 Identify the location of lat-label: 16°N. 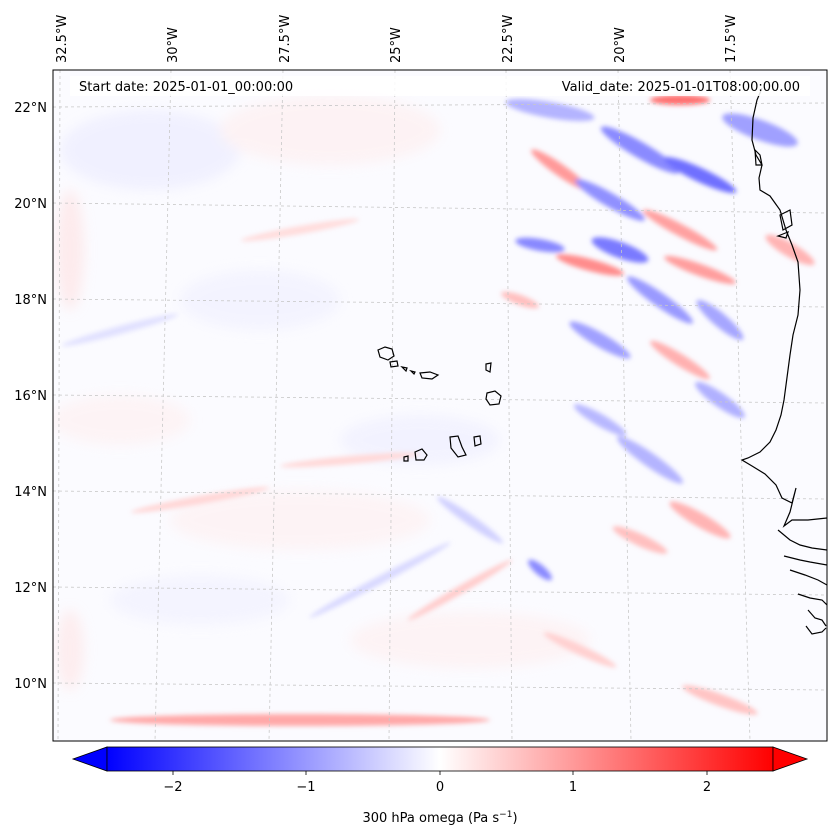
(30, 396).